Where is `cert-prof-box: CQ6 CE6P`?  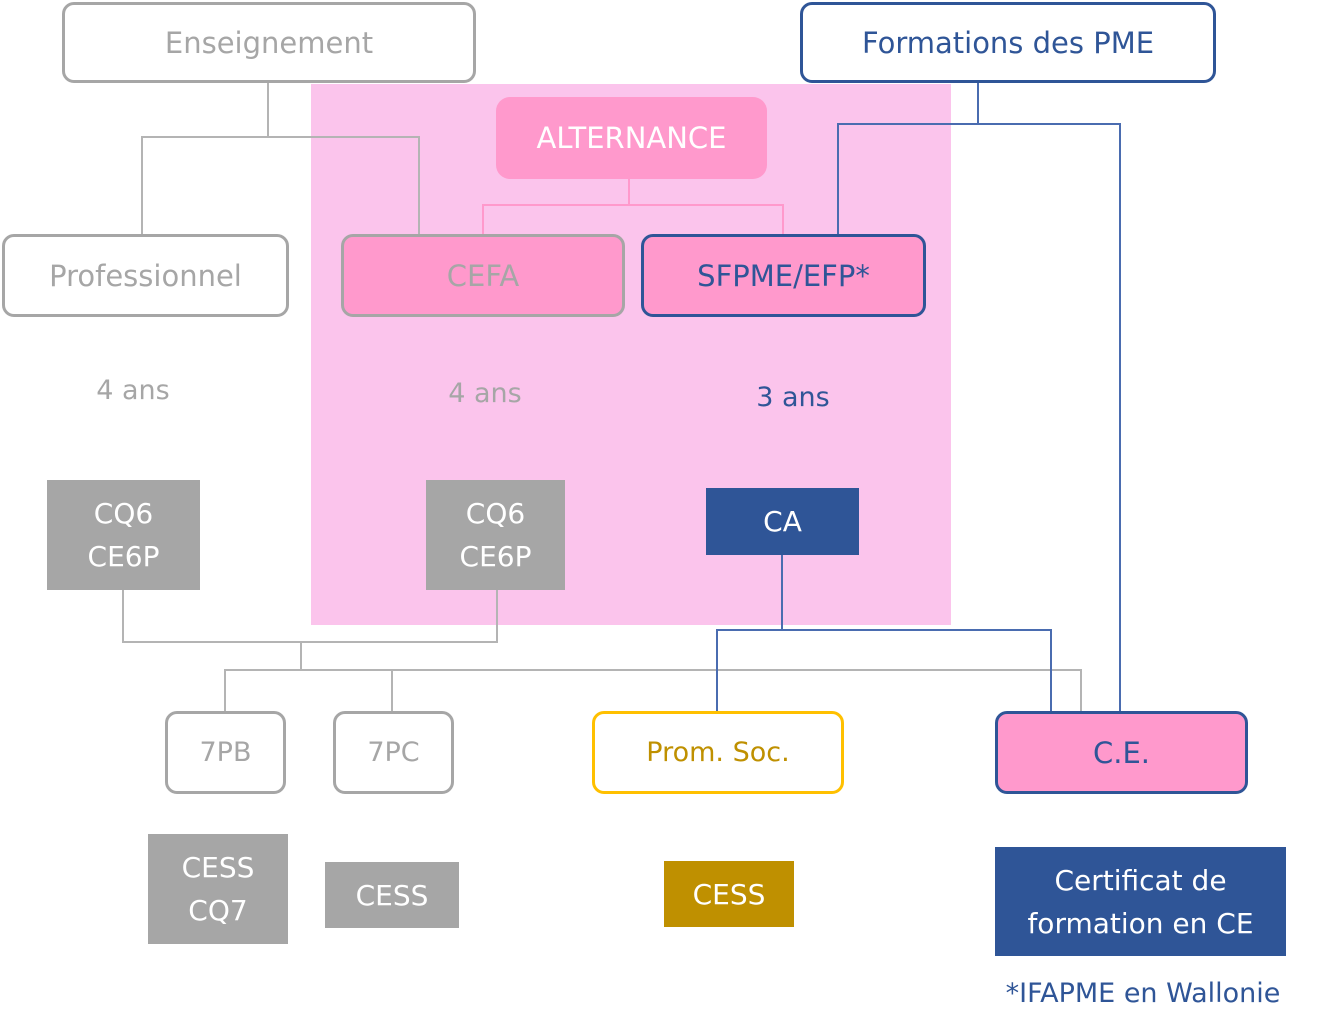 cert-prof-box: CQ6 CE6P is located at coordinates (123, 535).